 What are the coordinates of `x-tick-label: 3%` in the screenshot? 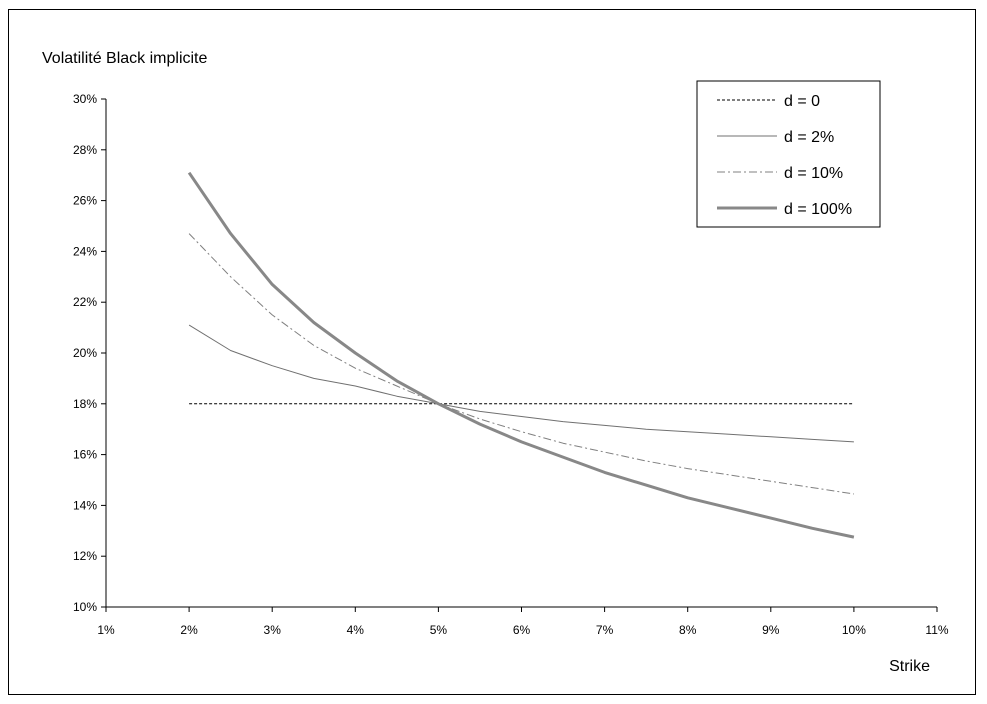 It's located at (273, 630).